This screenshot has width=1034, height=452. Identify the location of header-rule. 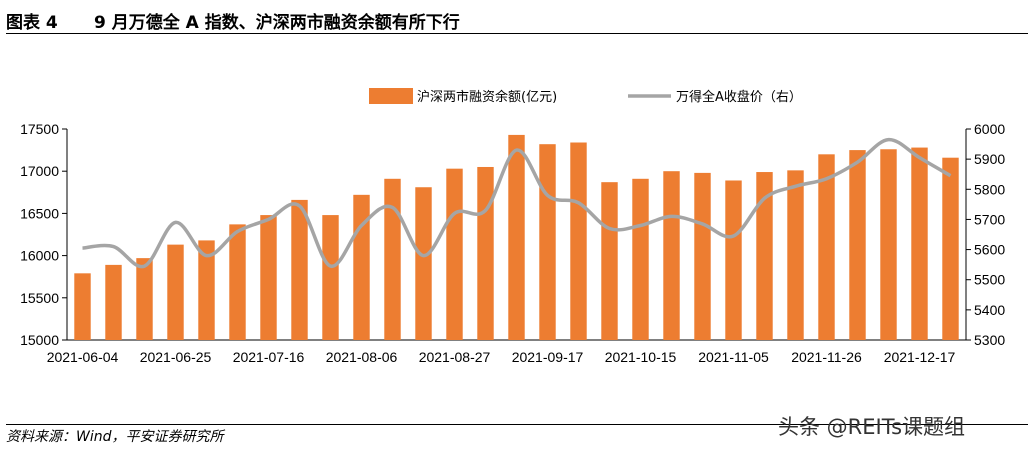
(517, 33).